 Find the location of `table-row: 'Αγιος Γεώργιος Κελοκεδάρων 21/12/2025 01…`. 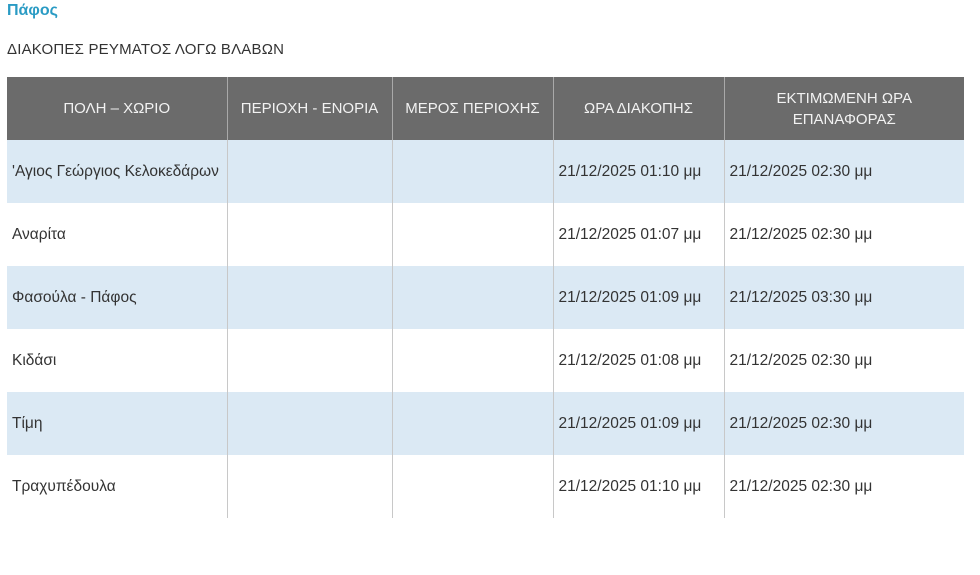

table-row: 'Αγιος Γεώργιος Κελοκεδάρων 21/12/2025 01… is located at coordinates (485, 171).